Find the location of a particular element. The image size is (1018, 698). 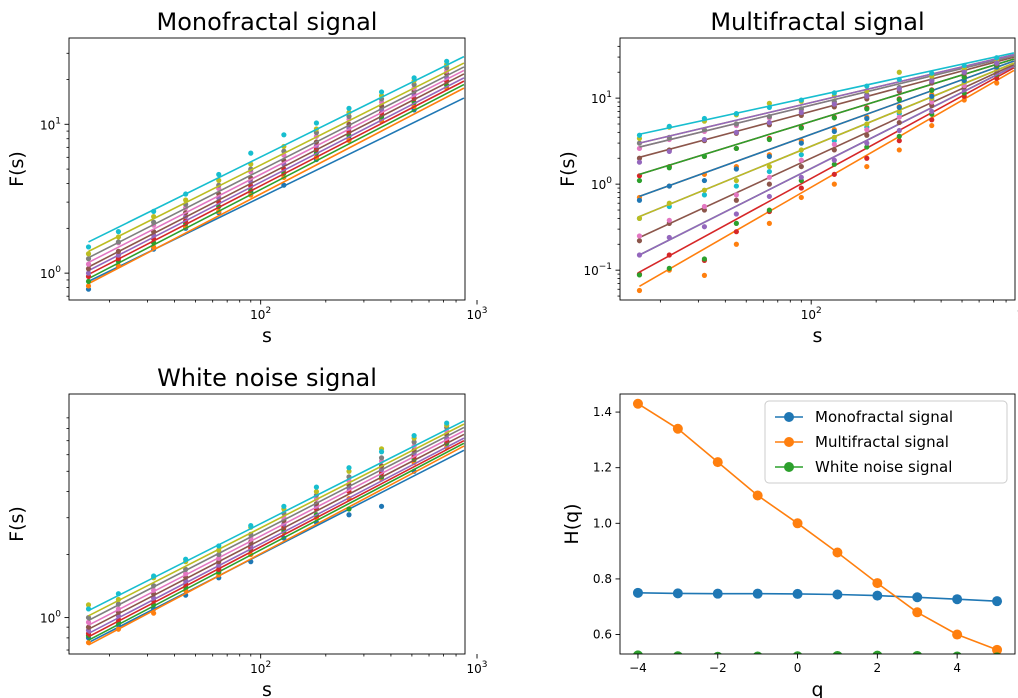

y-axis-label: F(s) is located at coordinates (17, 524).